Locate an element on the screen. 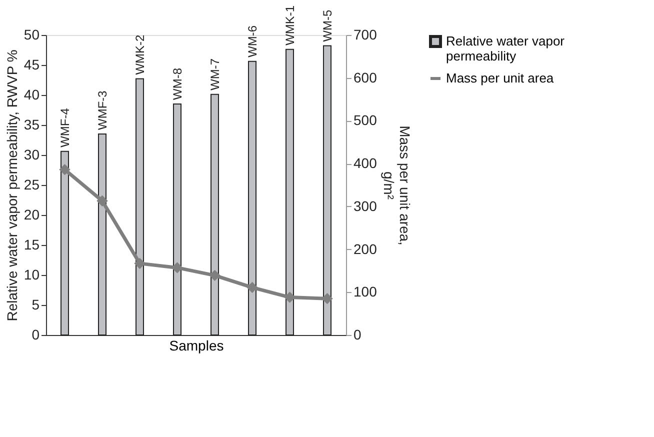 This screenshot has height=437, width=654. y2-tick-label: 100 is located at coordinates (366, 292).